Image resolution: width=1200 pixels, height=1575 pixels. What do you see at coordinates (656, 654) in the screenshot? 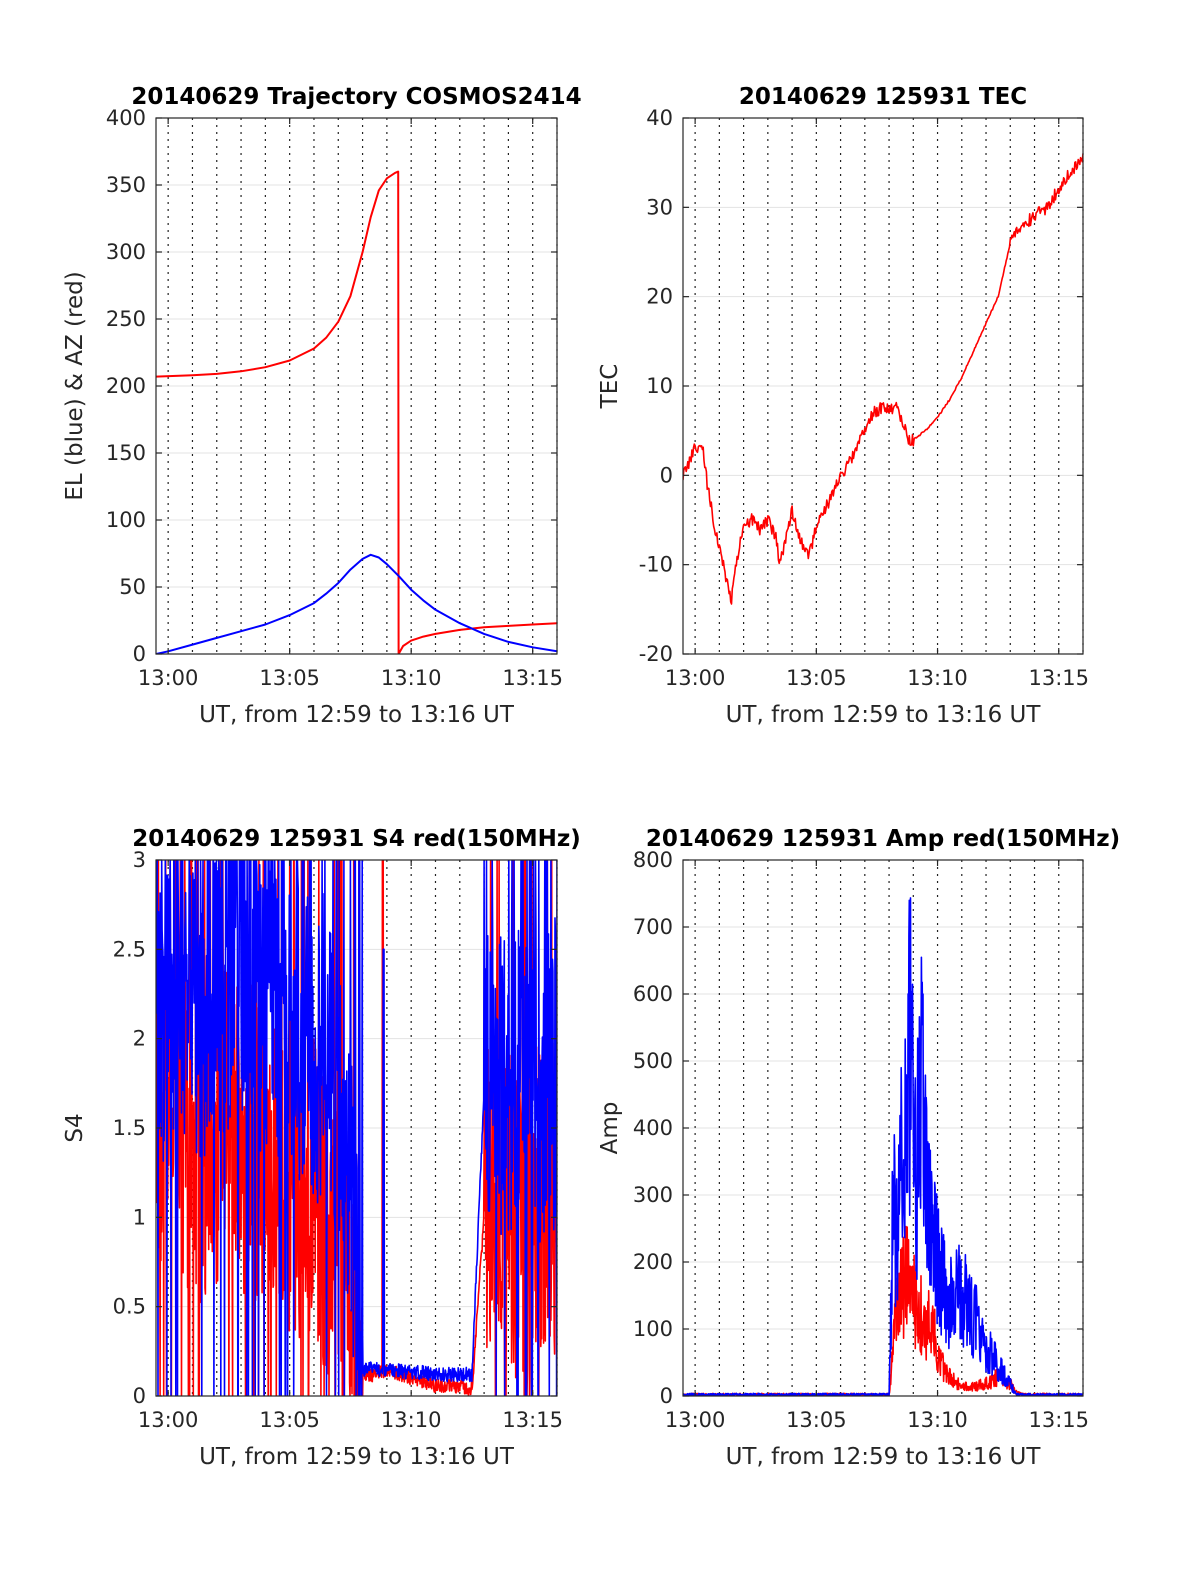
I see `y-tick-label: -20` at bounding box center [656, 654].